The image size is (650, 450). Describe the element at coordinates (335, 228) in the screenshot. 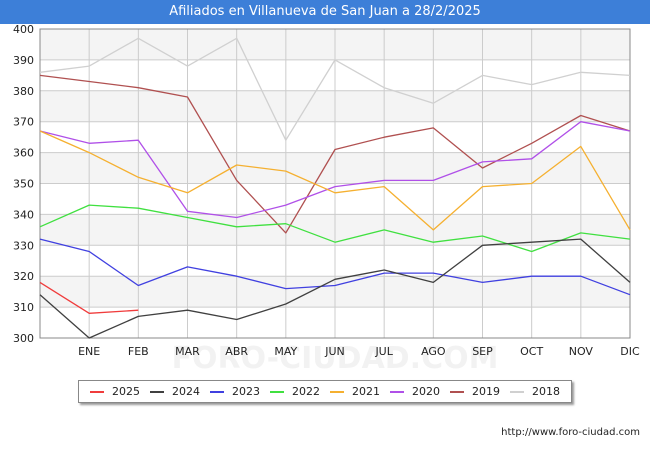

I see `series-line-2022` at that location.